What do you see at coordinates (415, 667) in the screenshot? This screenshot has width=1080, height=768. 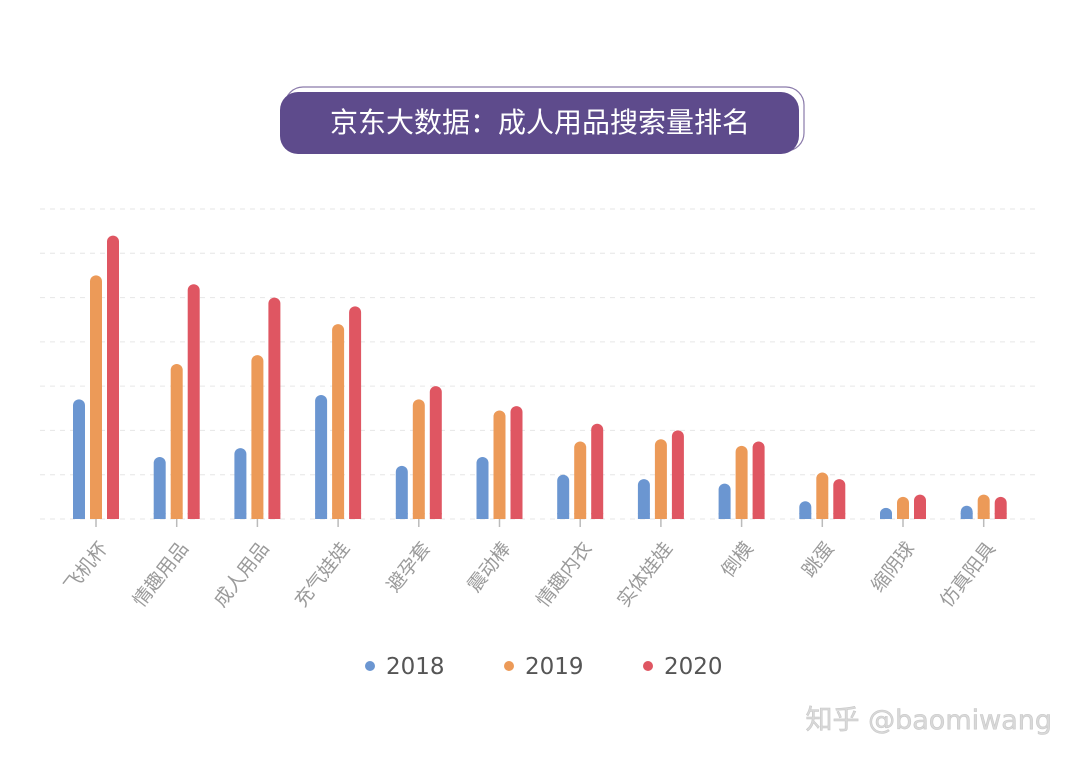 I see `legend-label: 2018` at bounding box center [415, 667].